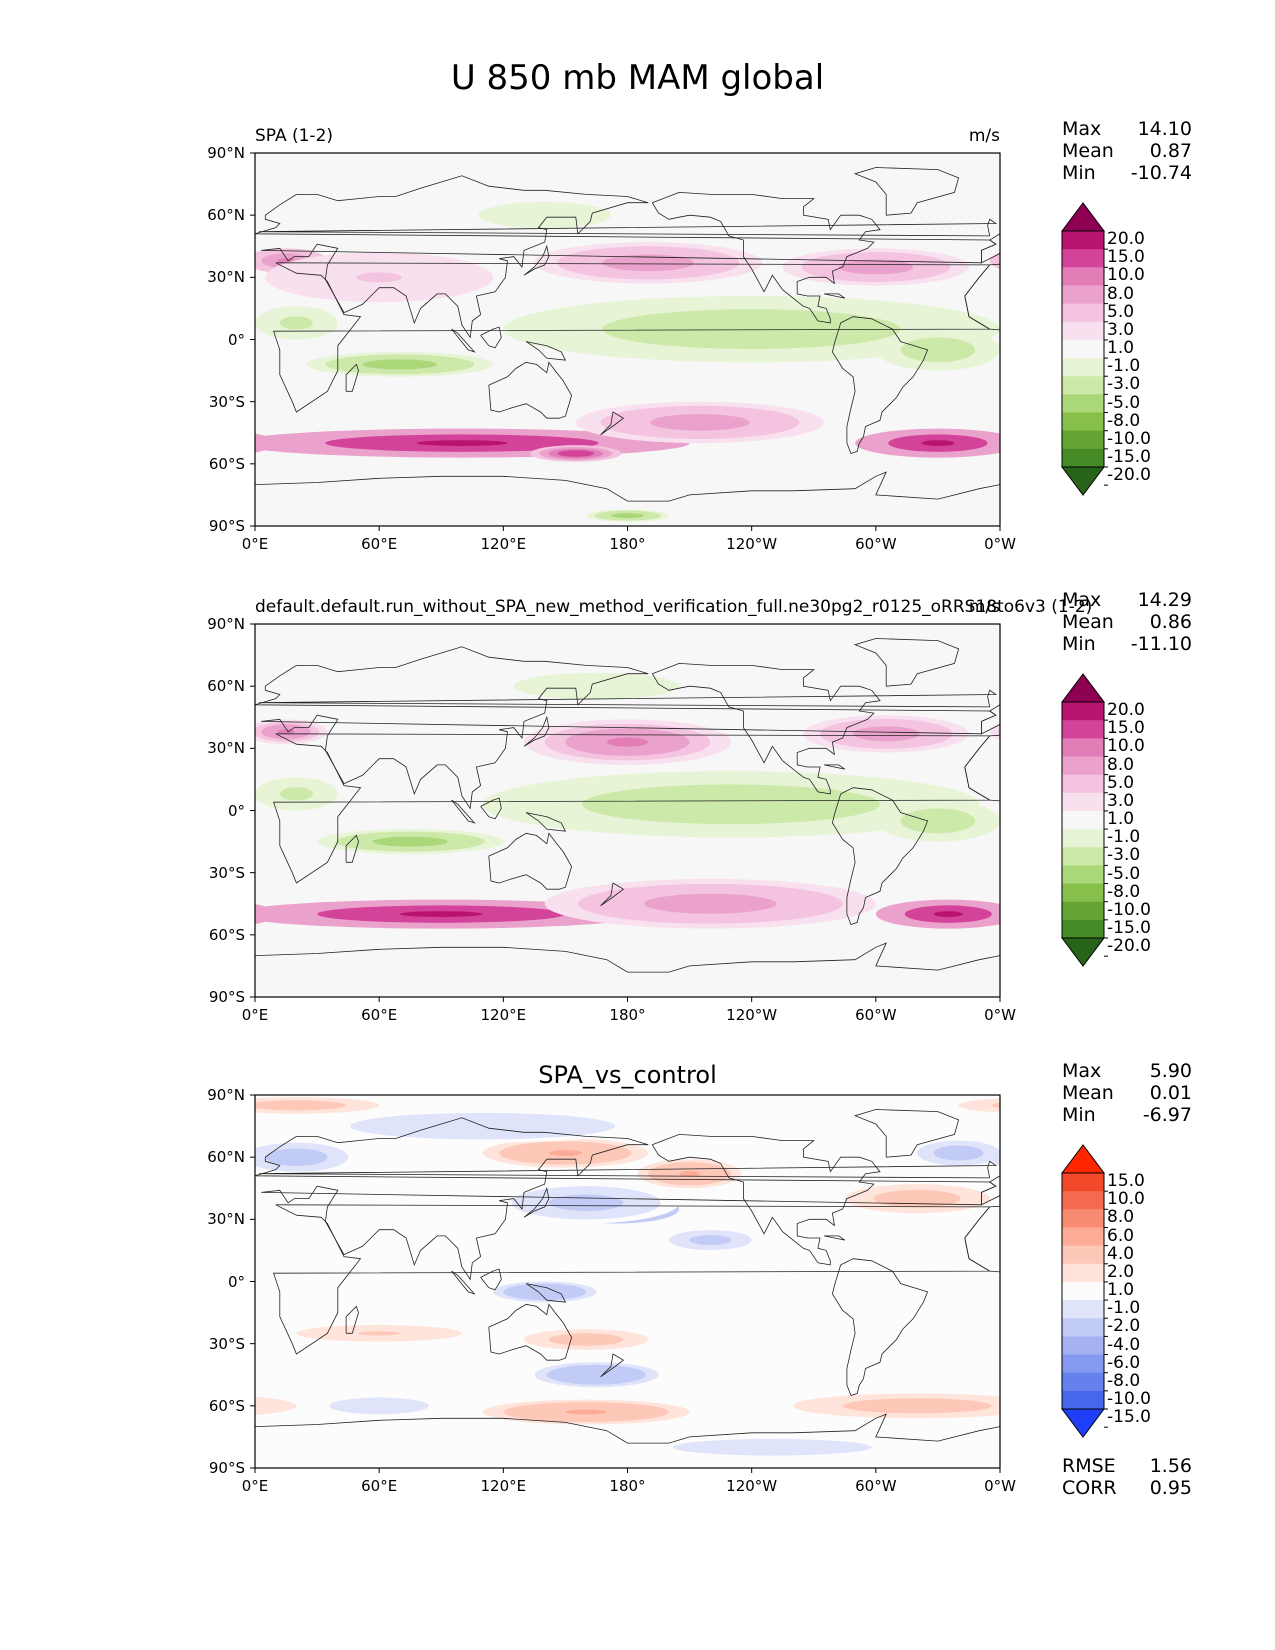 The width and height of the screenshot is (1275, 1650). I want to click on stat-value: 5.90, so click(1170, 1071).